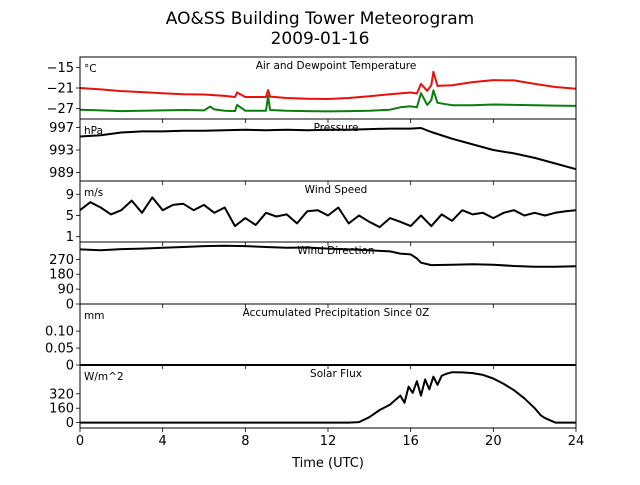  I want to click on y-tick-label-2-2: 1, so click(70, 237).